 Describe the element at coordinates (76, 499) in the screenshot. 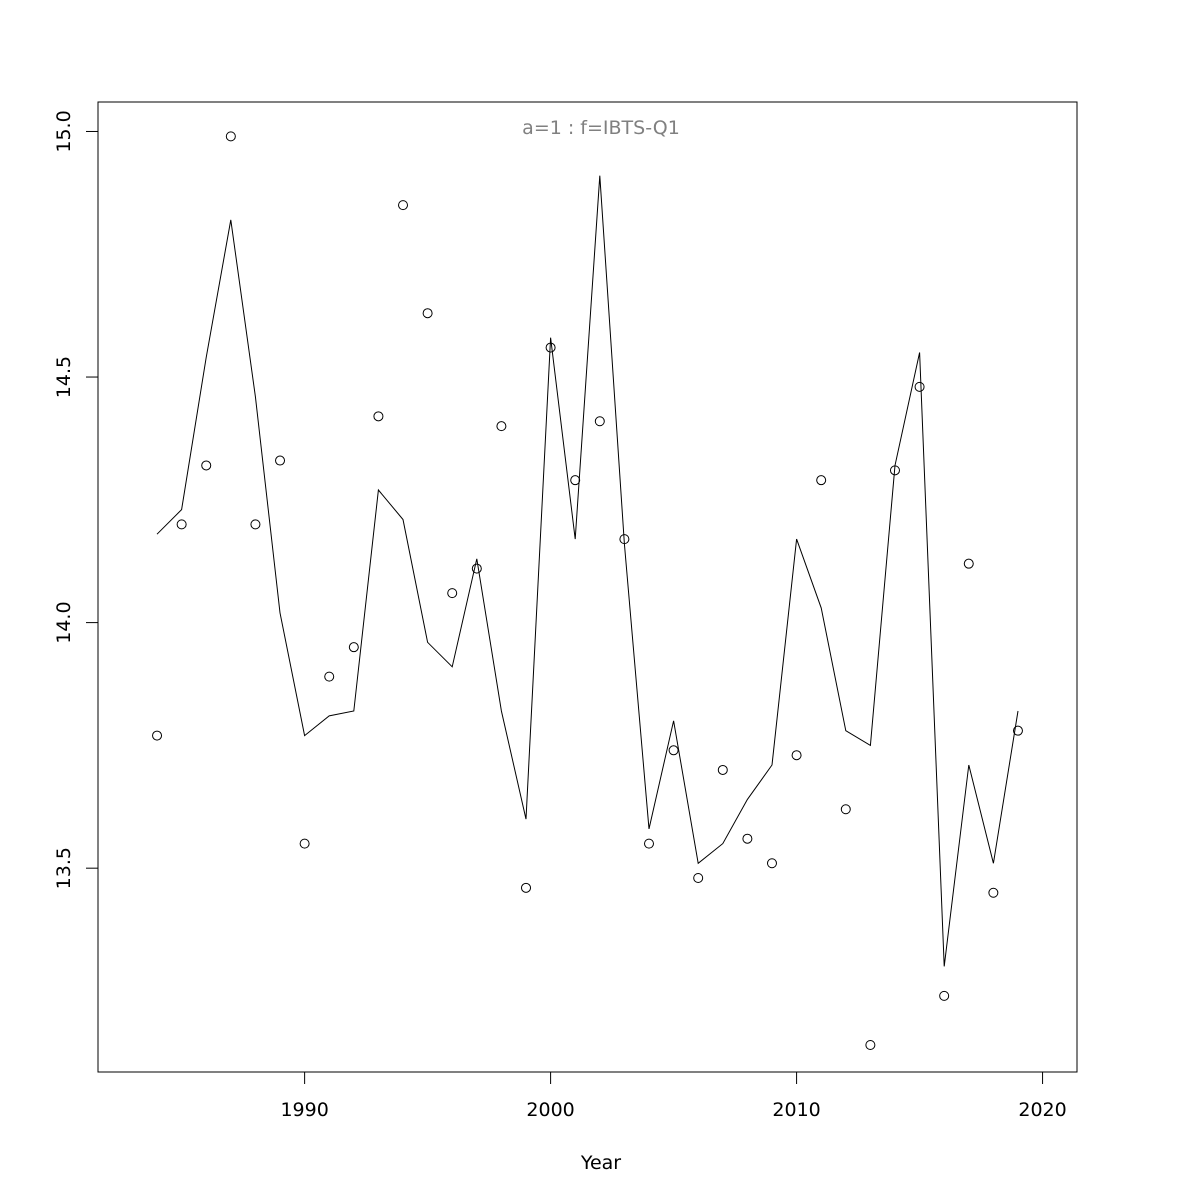

I see `y-axis: 13.5 14.0 14.5 15.0` at that location.